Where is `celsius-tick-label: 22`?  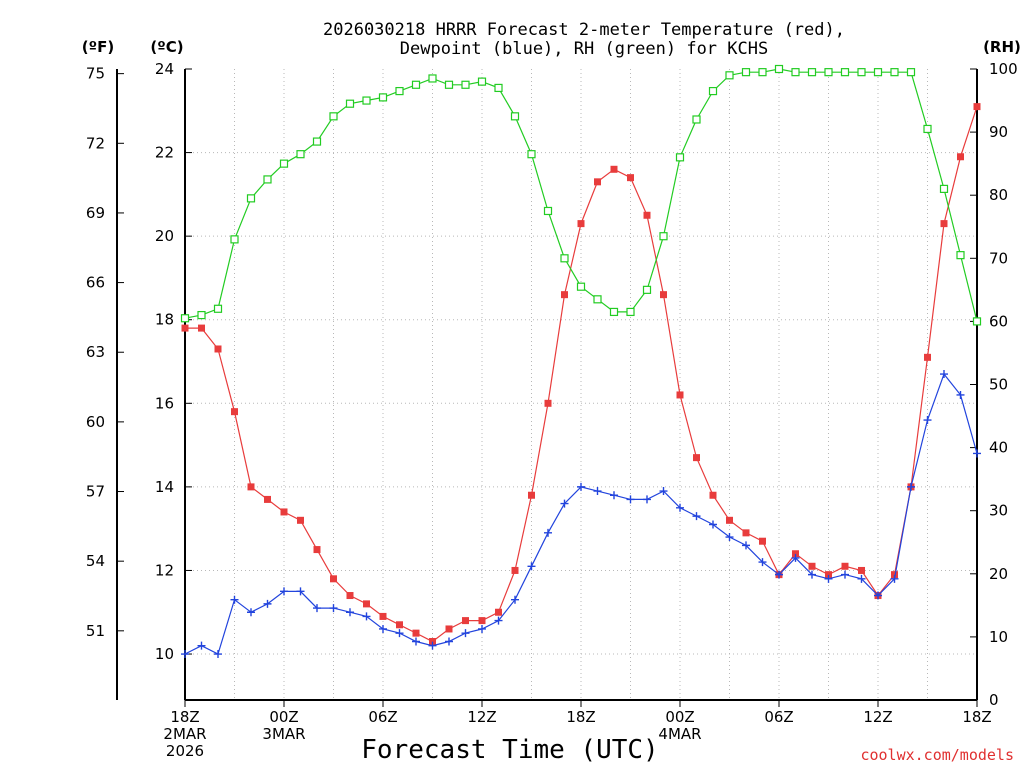
celsius-tick-label: 22 is located at coordinates (164, 153).